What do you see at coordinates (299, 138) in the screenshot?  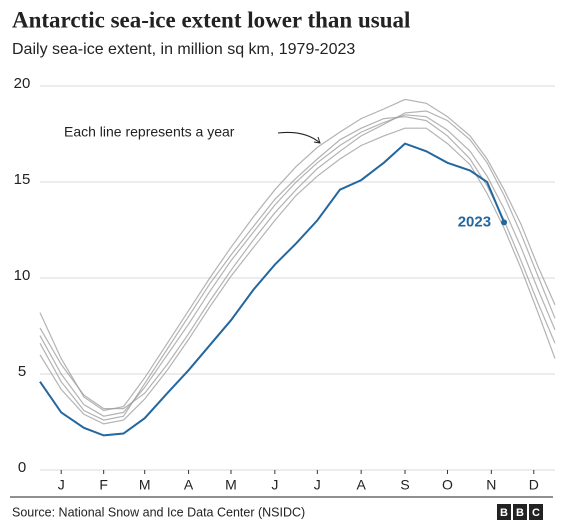 I see `annotation-arrow` at bounding box center [299, 138].